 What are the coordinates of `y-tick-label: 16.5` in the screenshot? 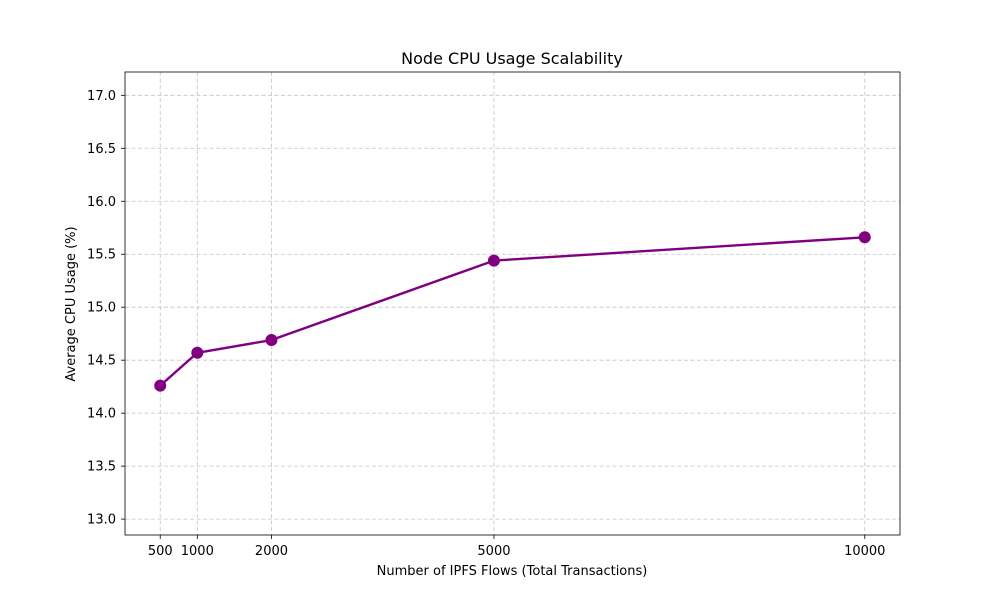 It's located at (101, 149).